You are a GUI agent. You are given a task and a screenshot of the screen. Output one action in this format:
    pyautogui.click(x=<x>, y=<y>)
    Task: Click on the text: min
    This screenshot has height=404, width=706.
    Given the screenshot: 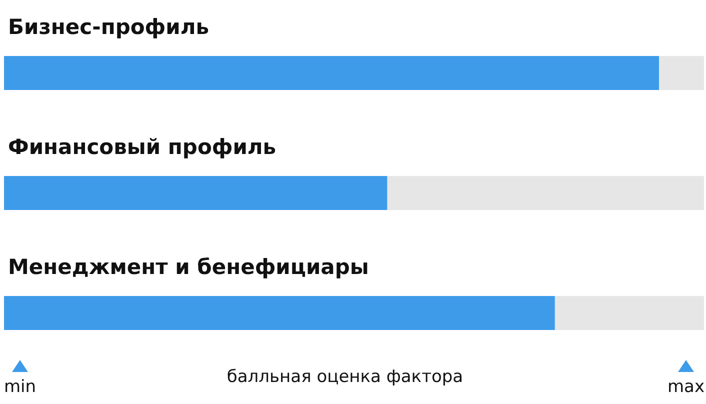 What is the action you would take?
    pyautogui.click(x=20, y=387)
    